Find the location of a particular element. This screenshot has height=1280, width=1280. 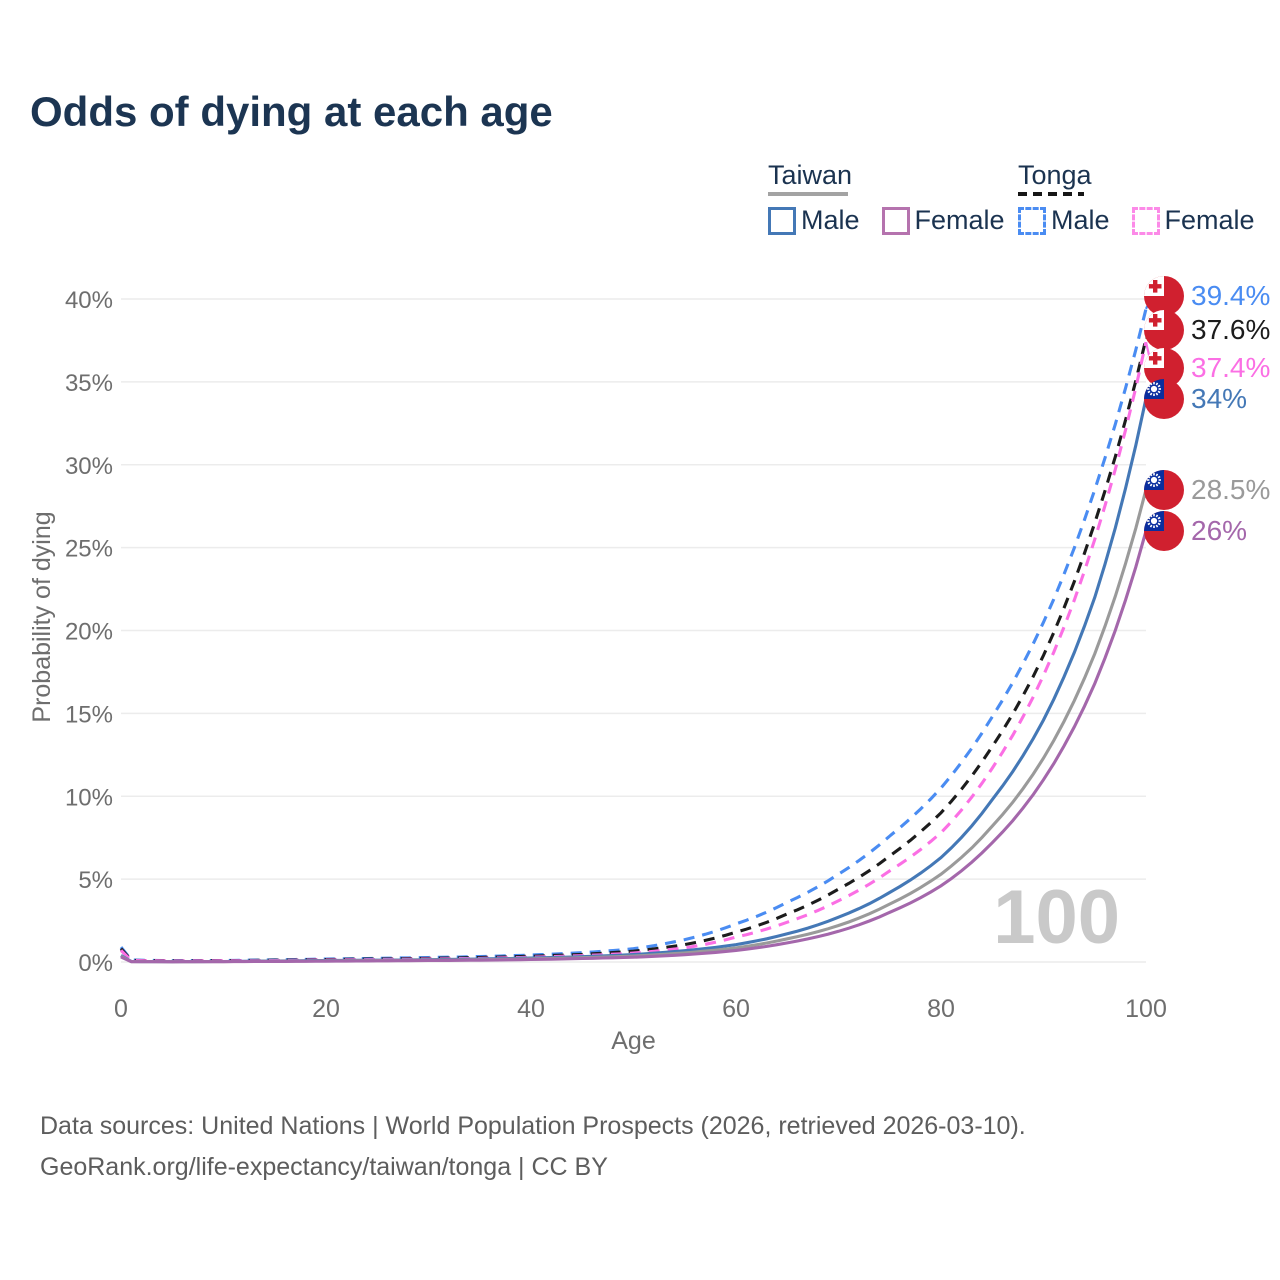

end-label-value: 39.4% is located at coordinates (1231, 295).